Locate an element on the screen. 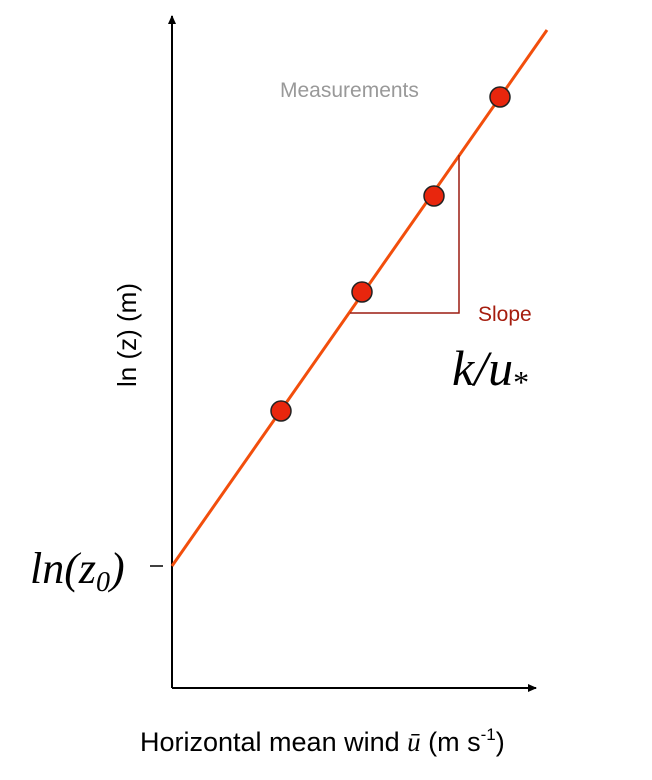 The width and height of the screenshot is (652, 780). intercept-close: ) is located at coordinates (116, 568).